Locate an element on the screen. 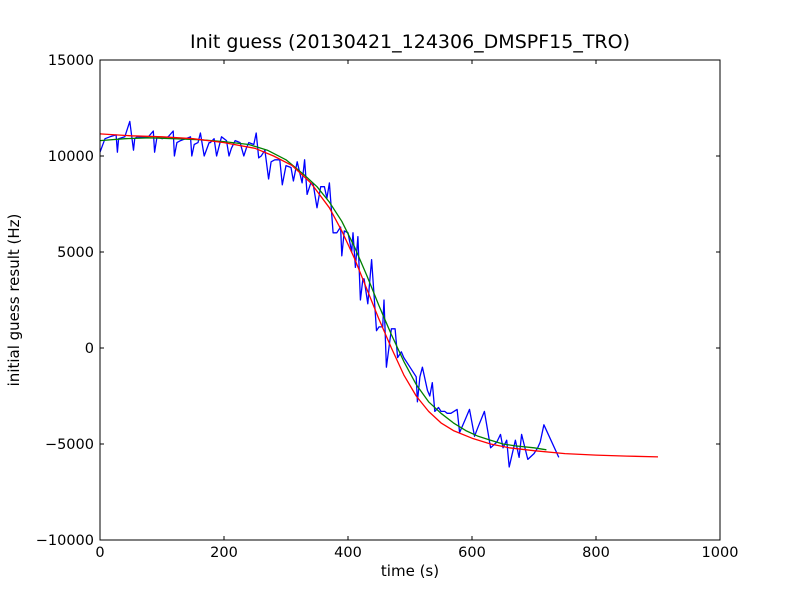  x-tick-label: 400 is located at coordinates (348, 553).